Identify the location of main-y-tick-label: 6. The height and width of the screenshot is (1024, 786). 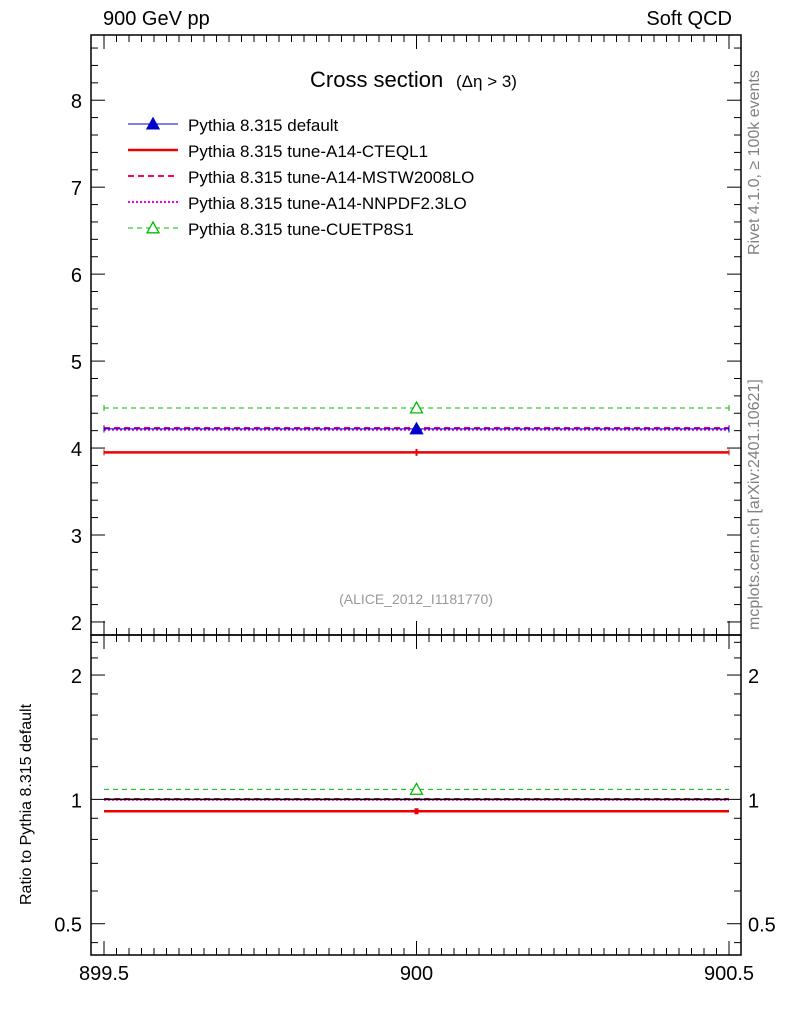
(76, 276).